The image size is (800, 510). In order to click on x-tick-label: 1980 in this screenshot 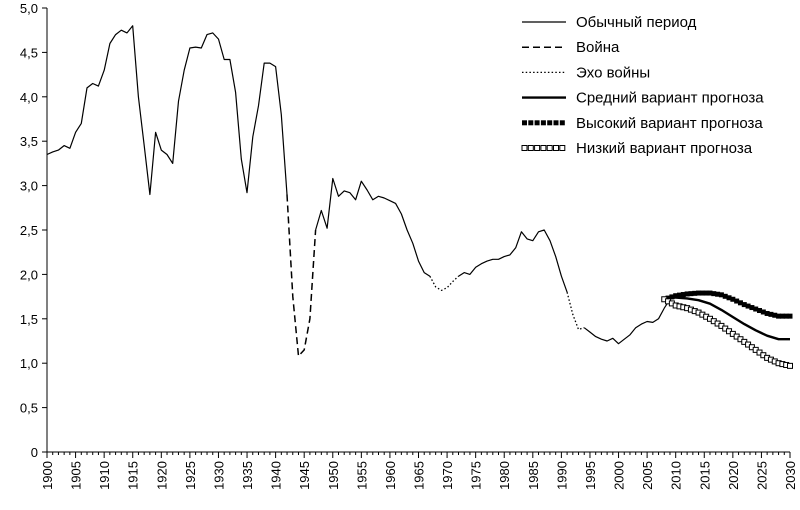, I will do `click(504, 475)`.